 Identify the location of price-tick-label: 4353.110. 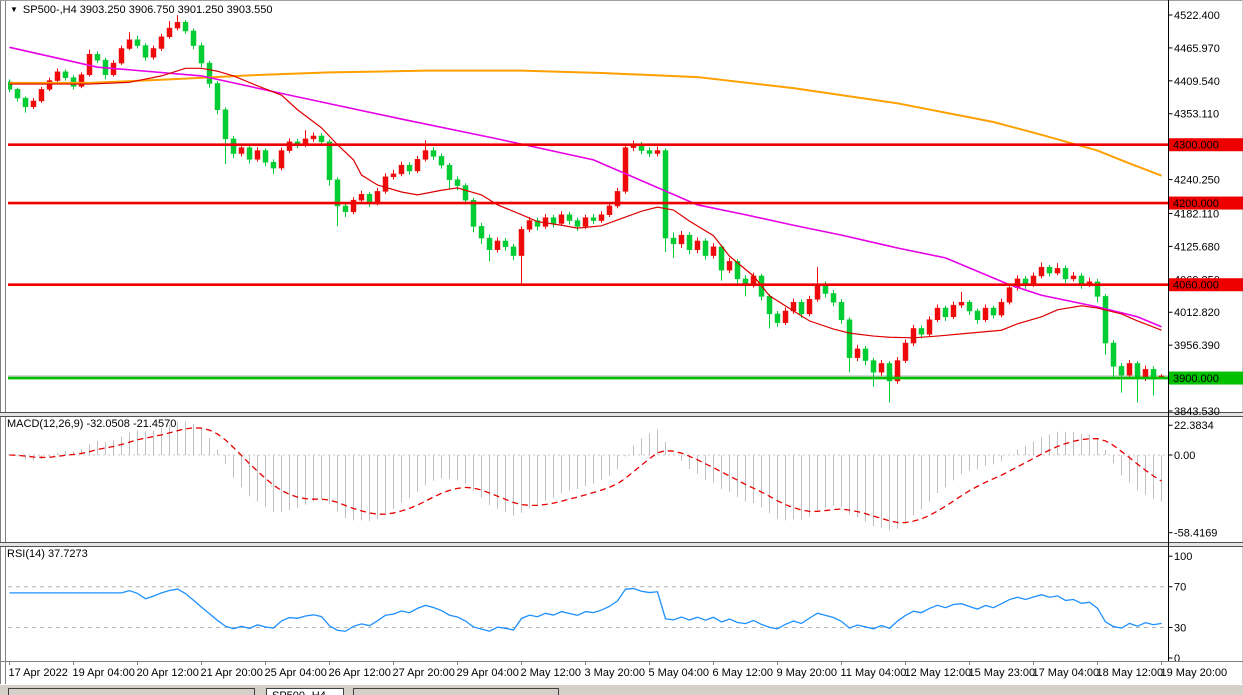
(1196, 115).